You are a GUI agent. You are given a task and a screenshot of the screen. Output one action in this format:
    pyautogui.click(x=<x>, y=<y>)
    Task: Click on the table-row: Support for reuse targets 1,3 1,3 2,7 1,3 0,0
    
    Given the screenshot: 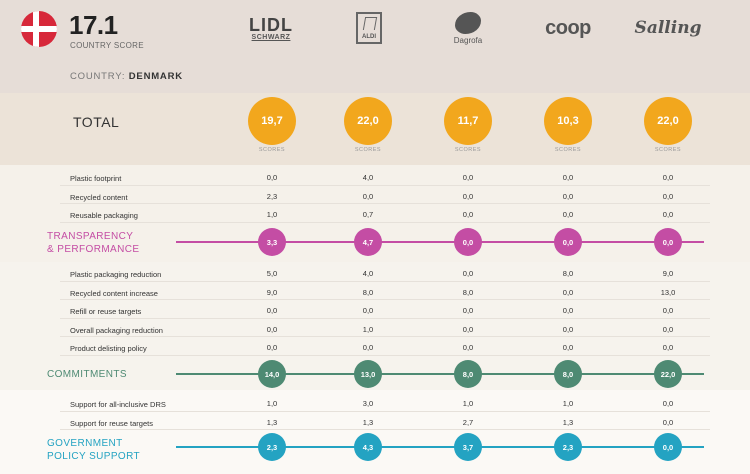 What is the action you would take?
    pyautogui.click(x=375, y=421)
    